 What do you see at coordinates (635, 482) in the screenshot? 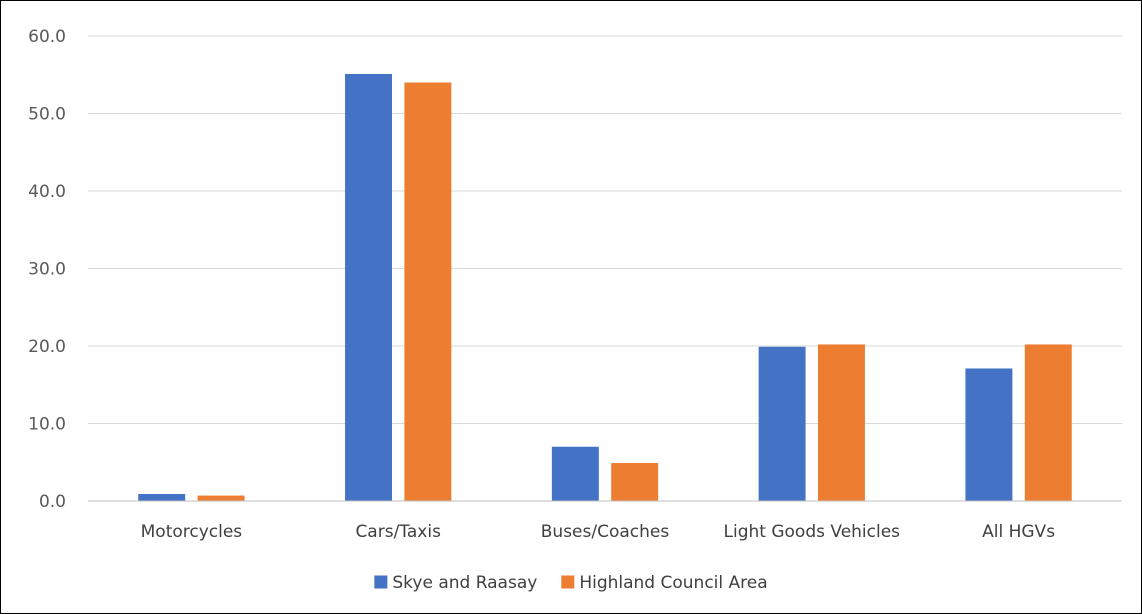
I see `bar-highland-council-area-buses-coaches` at bounding box center [635, 482].